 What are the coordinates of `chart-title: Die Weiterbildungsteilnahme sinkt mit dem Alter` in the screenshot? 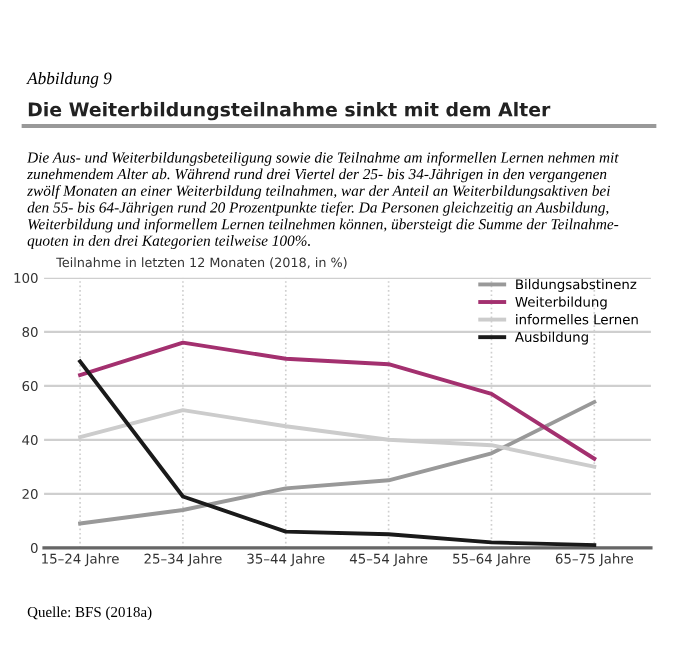 It's located at (289, 111).